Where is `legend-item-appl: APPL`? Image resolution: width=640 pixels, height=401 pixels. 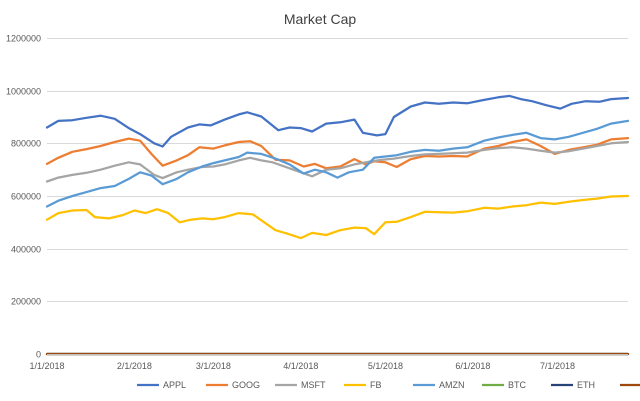 legend-item-appl: APPL is located at coordinates (161, 385).